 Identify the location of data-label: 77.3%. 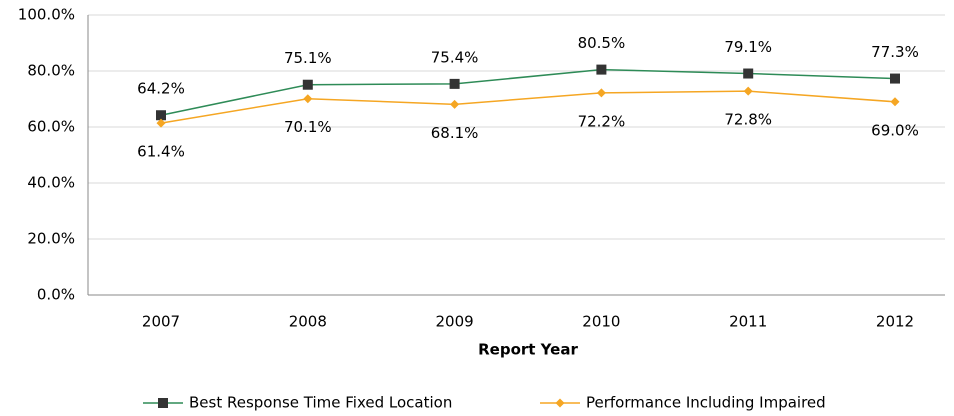
(895, 52).